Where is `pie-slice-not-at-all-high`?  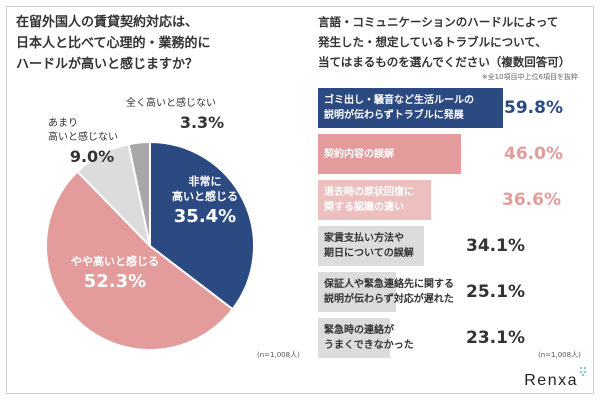
pie-slice-not-at-all-high is located at coordinates (139, 193).